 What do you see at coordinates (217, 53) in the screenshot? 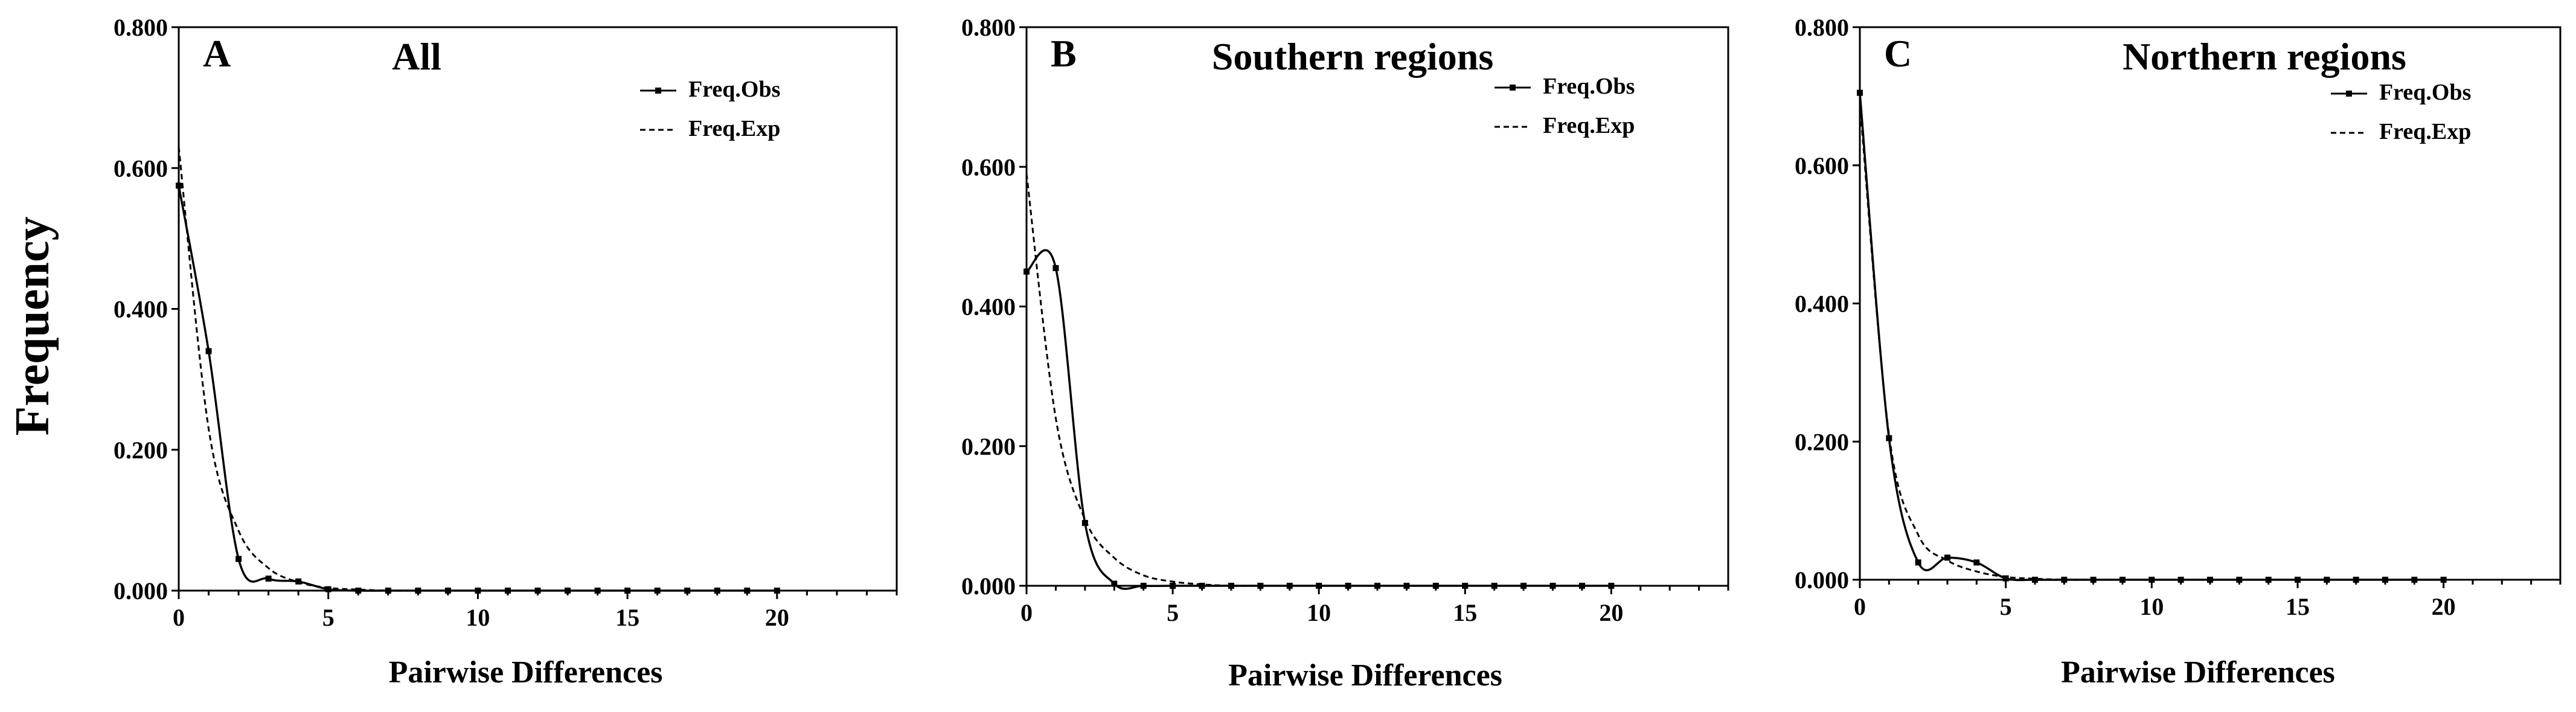
I see `panel-letter: A` at bounding box center [217, 53].